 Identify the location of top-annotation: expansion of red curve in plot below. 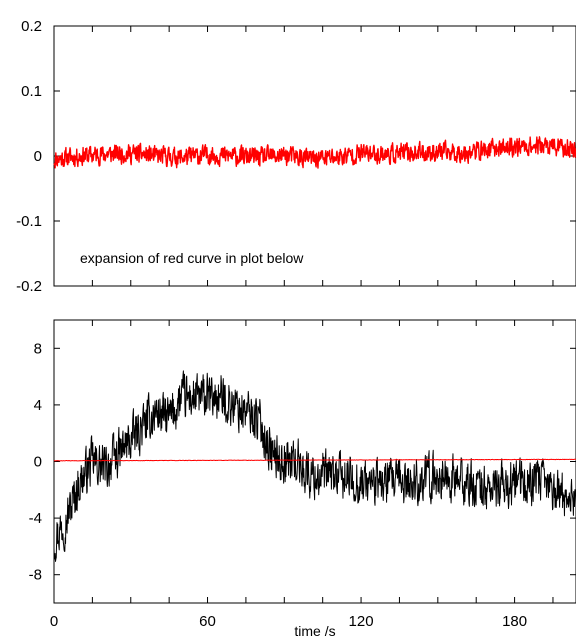
(192, 258).